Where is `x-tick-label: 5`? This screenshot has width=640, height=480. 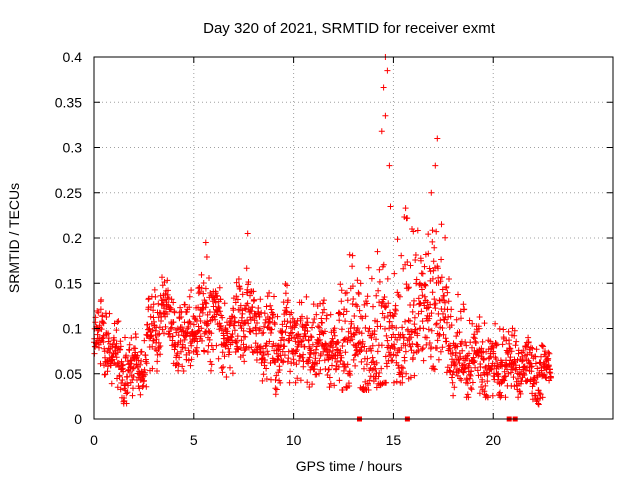
x-tick-label: 5 is located at coordinates (194, 440).